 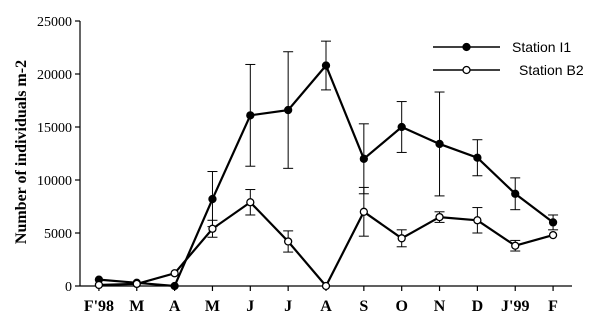 What do you see at coordinates (440, 306) in the screenshot?
I see `x-tick-label: N` at bounding box center [440, 306].